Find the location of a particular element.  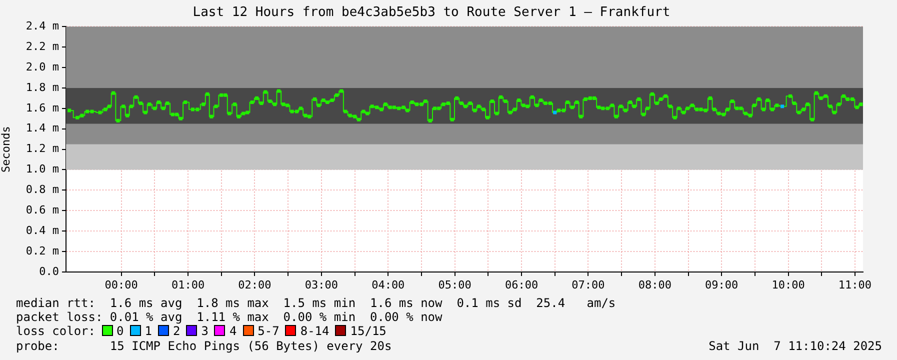

text: packet loss: 0.01 % avg 1.11 % max 0.00 % min 0.00 % now is located at coordinates (230, 317).